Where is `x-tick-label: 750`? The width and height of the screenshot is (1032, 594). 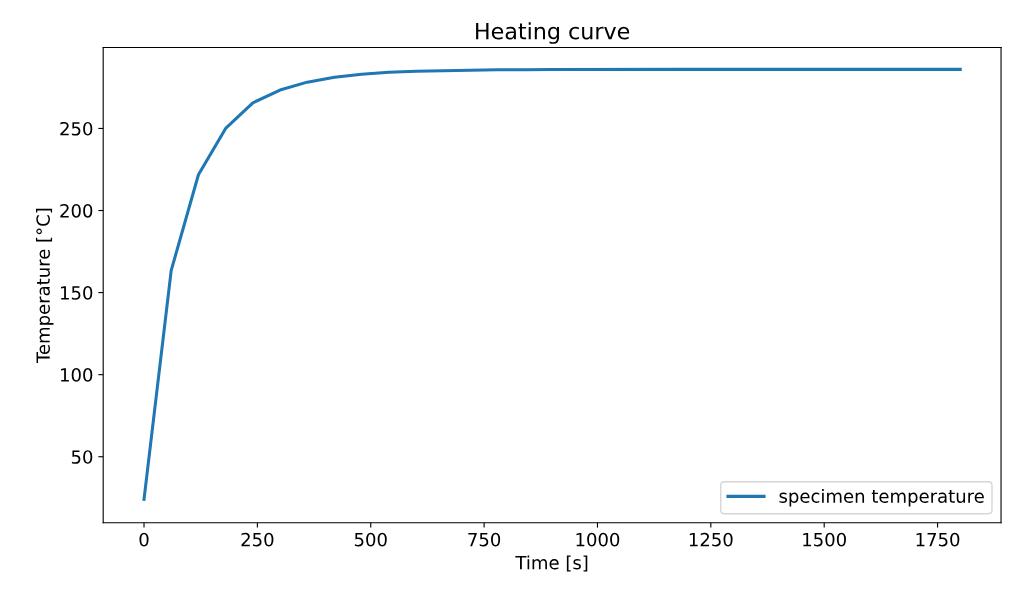 x-tick-label: 750 is located at coordinates (484, 539).